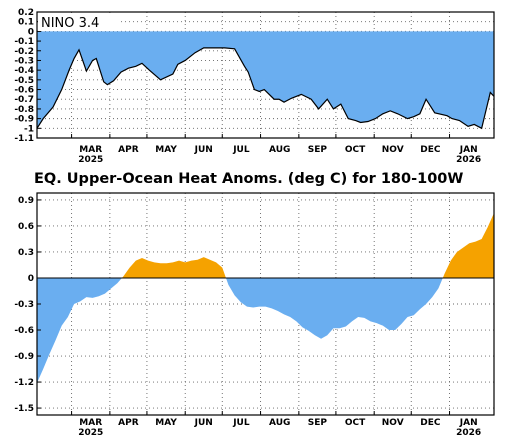 The width and height of the screenshot is (507, 443). I want to click on heat-x-tick-label: OCT, so click(355, 423).